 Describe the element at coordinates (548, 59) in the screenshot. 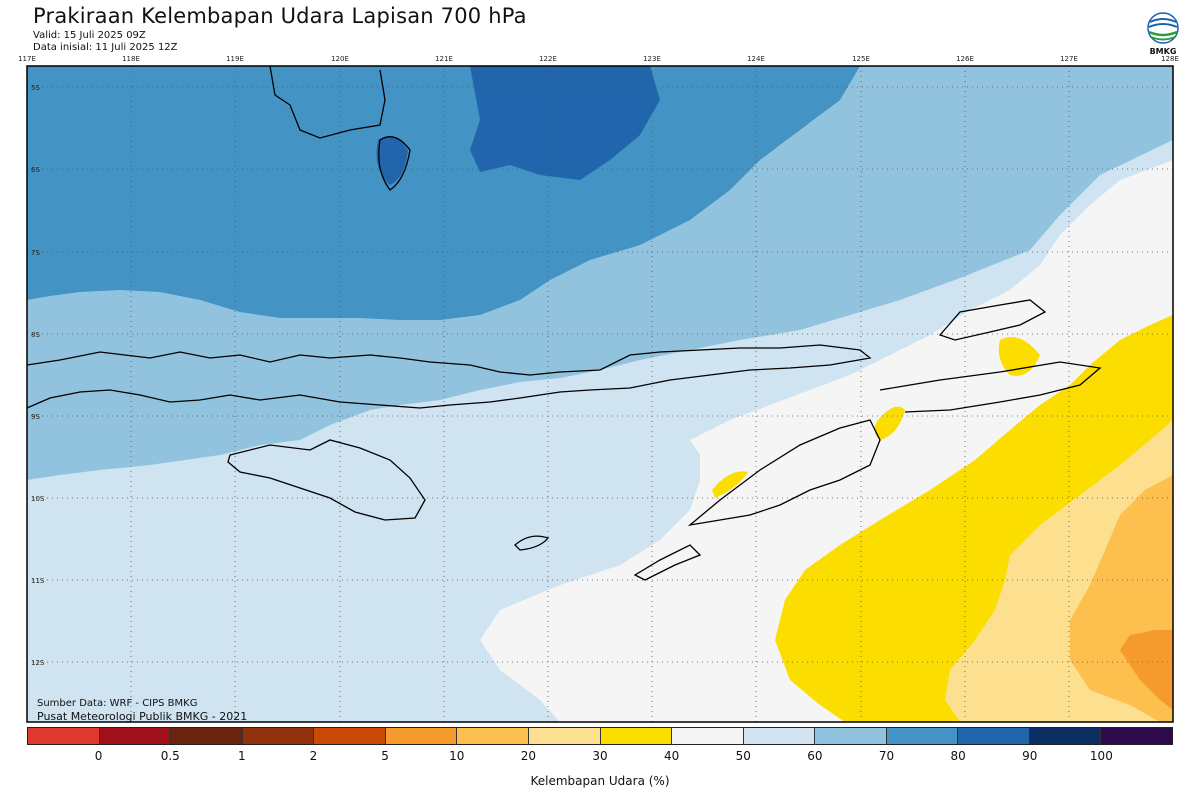

I see `x-tick: 122E` at that location.